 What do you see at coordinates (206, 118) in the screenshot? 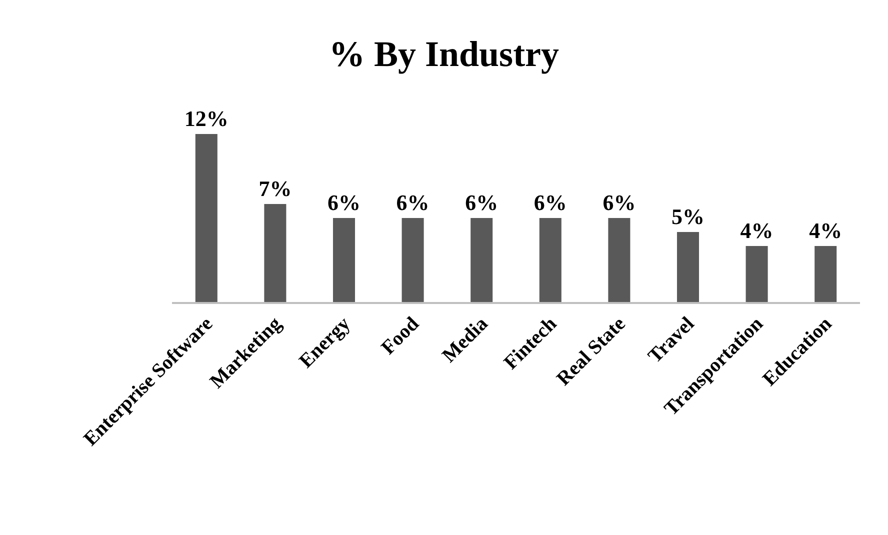
I see `data-label: 12%` at bounding box center [206, 118].